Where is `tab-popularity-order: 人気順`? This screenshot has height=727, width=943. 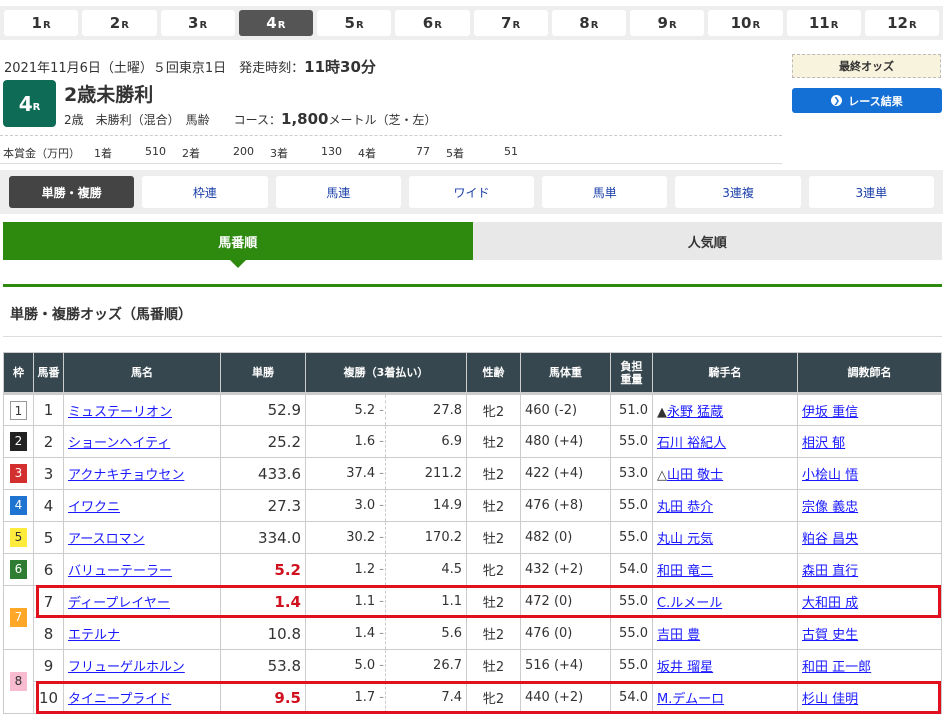
tab-popularity-order: 人気順 is located at coordinates (707, 241).